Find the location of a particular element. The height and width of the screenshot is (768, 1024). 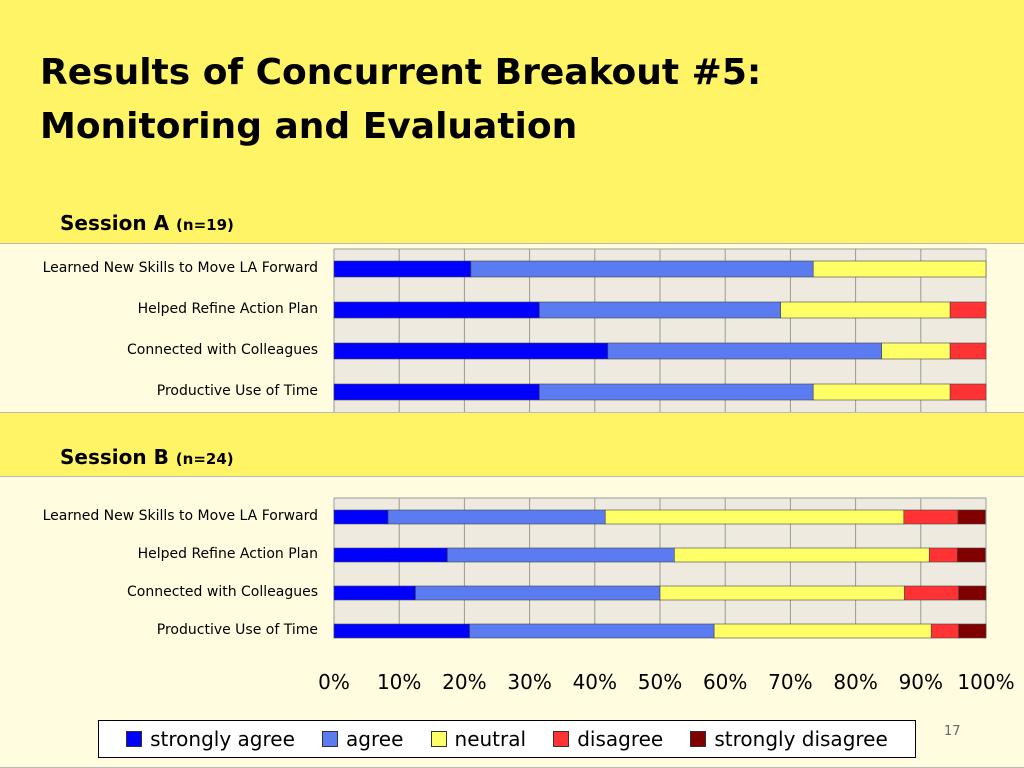

session-a-count: (n=19) is located at coordinates (205, 225).